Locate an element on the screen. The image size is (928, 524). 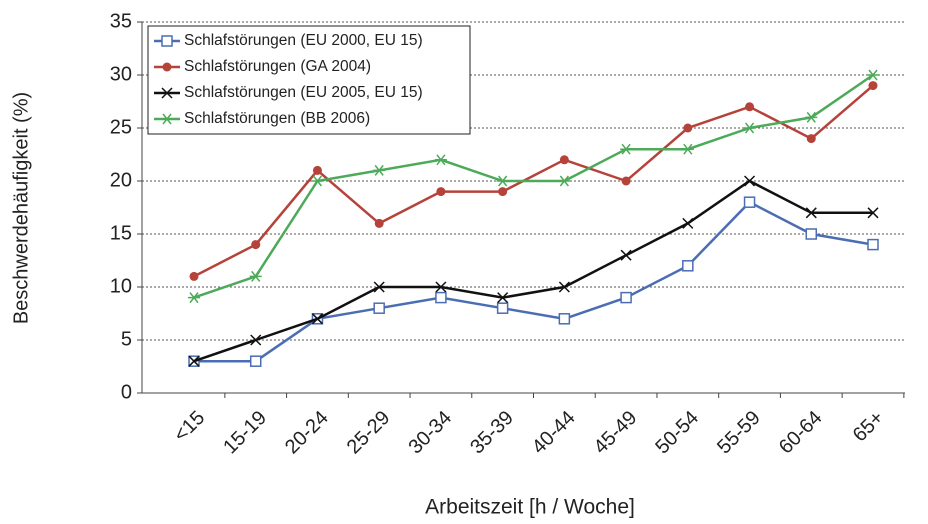
x-tick-label: 55-59 is located at coordinates (739, 433).